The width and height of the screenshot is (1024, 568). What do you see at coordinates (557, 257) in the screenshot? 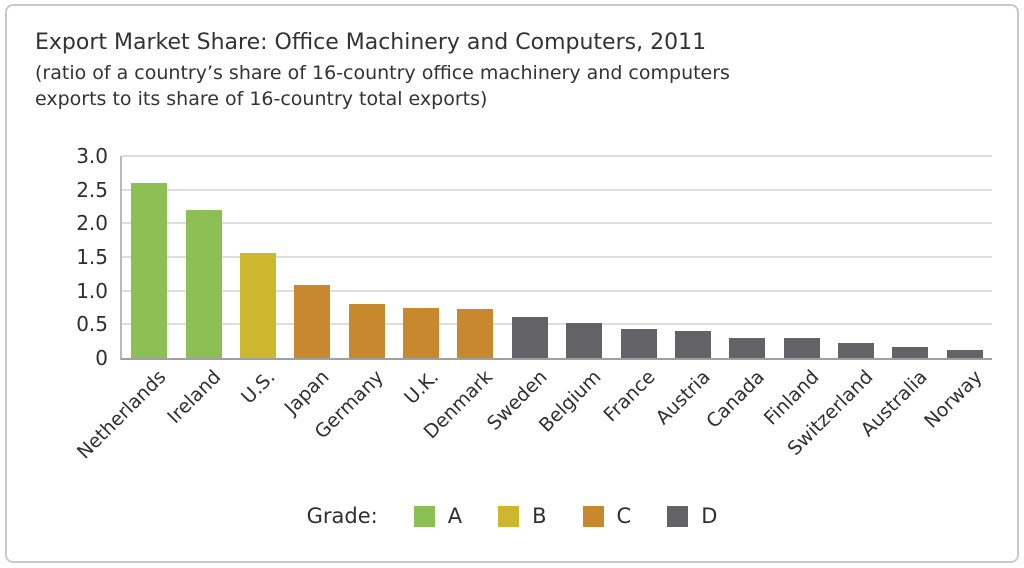
I see `gridline-1.5` at bounding box center [557, 257].